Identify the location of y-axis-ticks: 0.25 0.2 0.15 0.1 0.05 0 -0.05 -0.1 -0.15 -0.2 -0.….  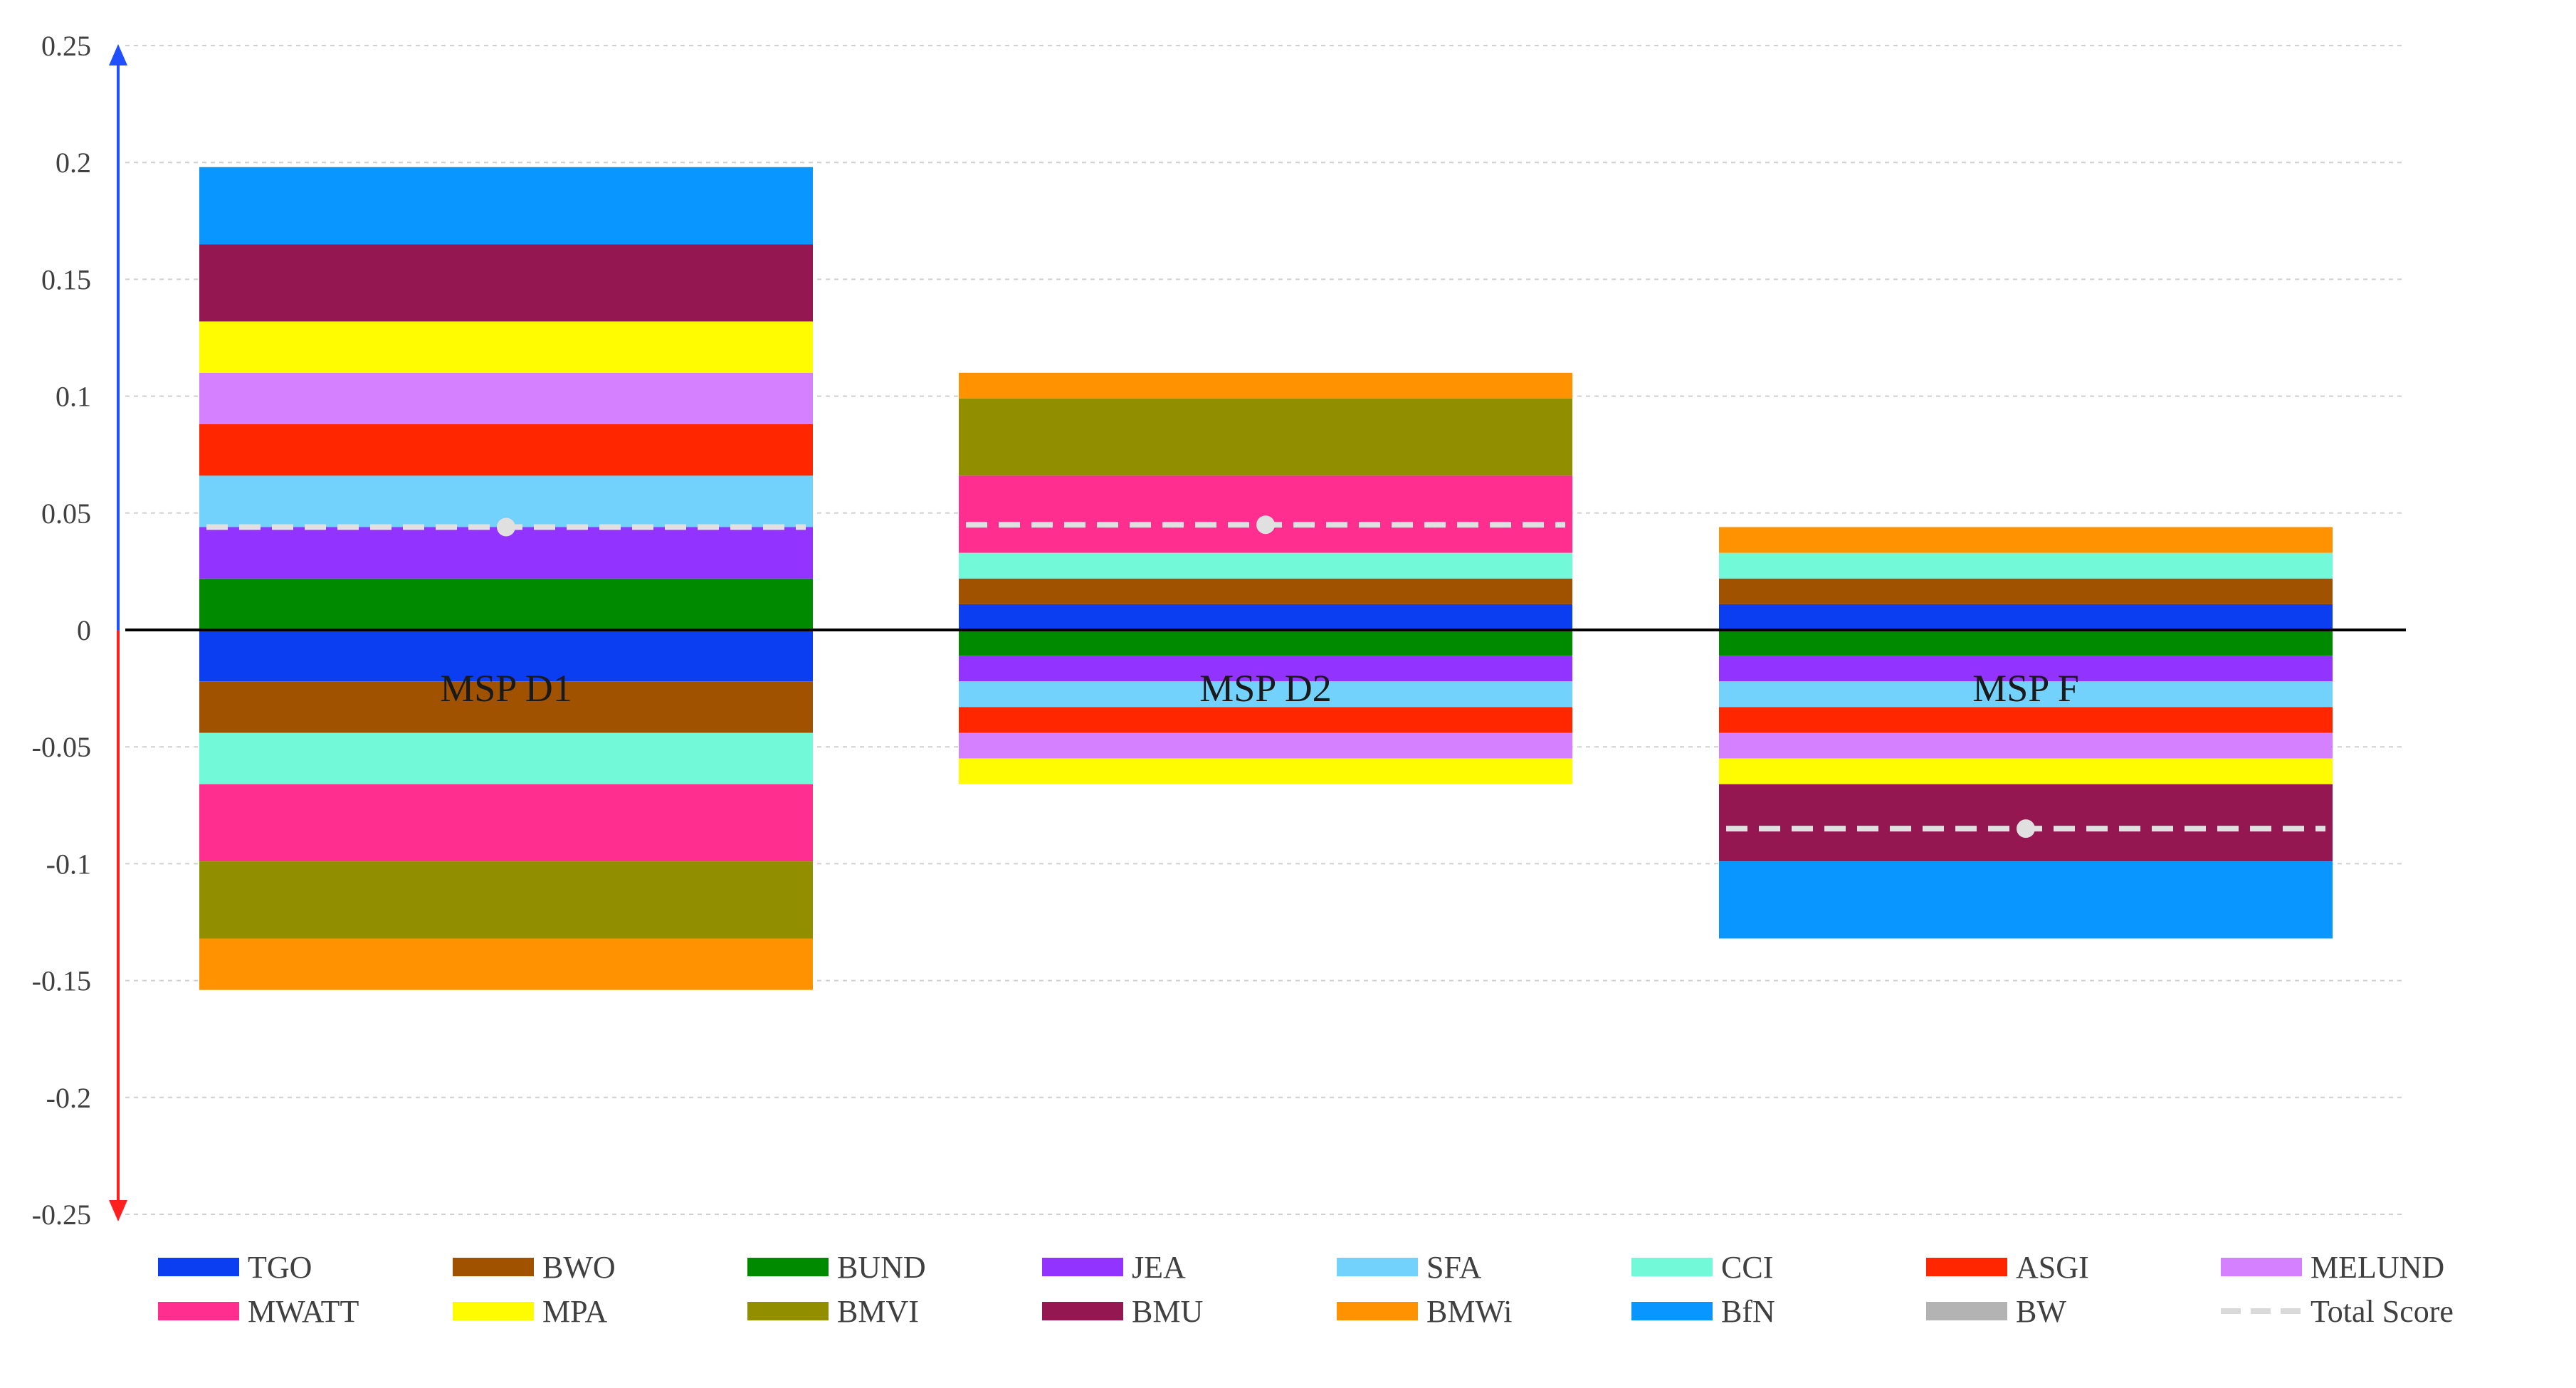
(62, 631).